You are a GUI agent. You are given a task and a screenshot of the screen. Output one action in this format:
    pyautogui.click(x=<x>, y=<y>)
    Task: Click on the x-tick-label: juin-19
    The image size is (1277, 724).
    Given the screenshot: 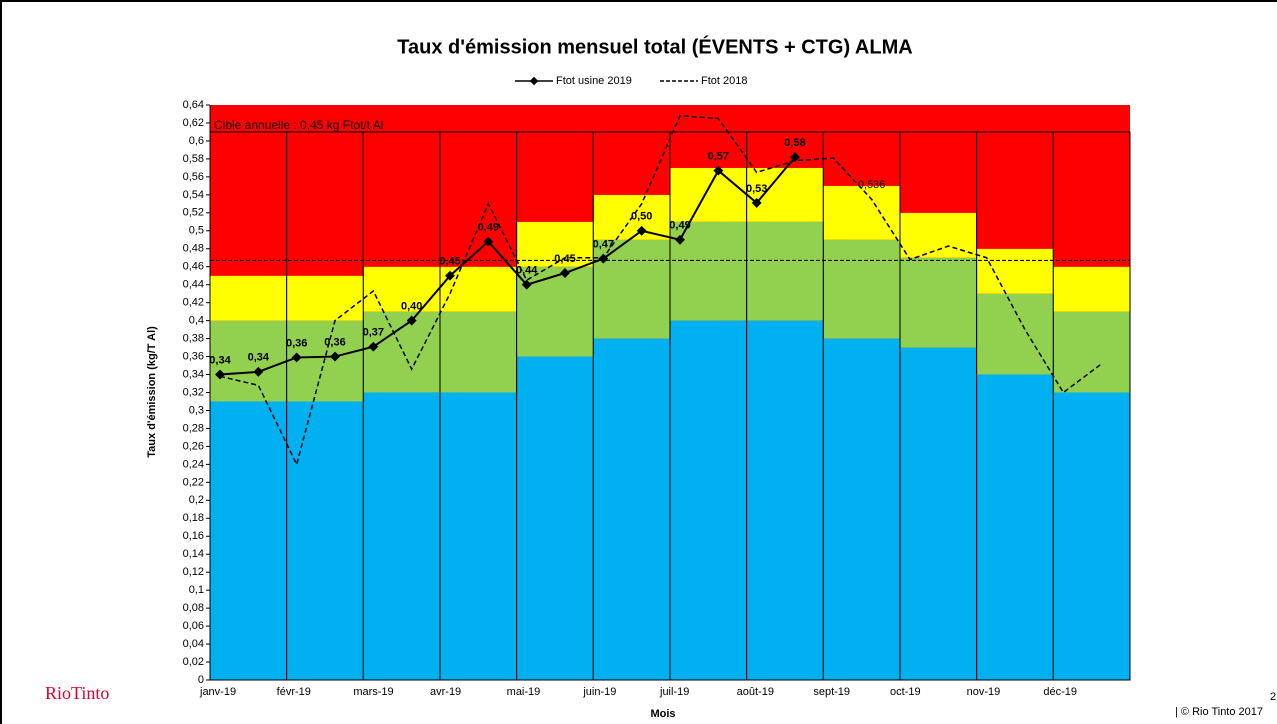 What is the action you would take?
    pyautogui.click(x=599, y=692)
    